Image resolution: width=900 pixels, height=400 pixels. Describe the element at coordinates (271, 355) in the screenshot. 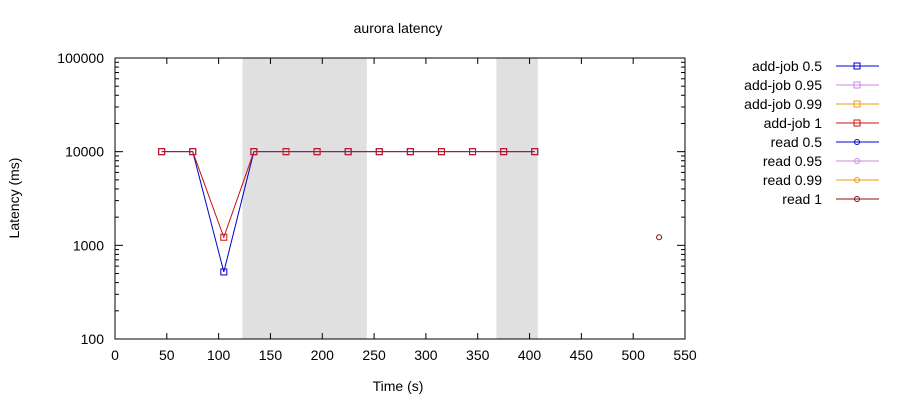

I see `x-tick-label: 150` at that location.